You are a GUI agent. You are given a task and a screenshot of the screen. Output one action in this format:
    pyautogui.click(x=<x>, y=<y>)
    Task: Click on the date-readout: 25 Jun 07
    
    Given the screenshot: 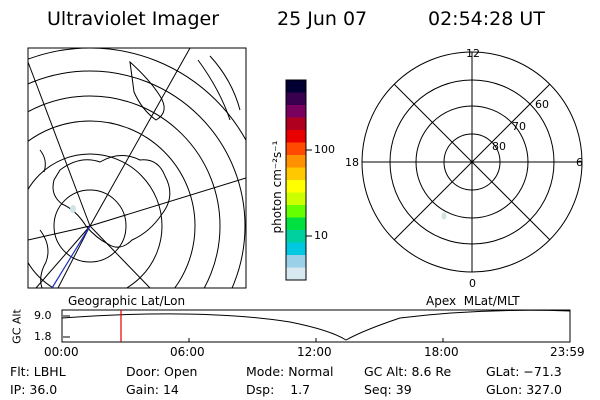 What is the action you would take?
    pyautogui.click(x=322, y=19)
    